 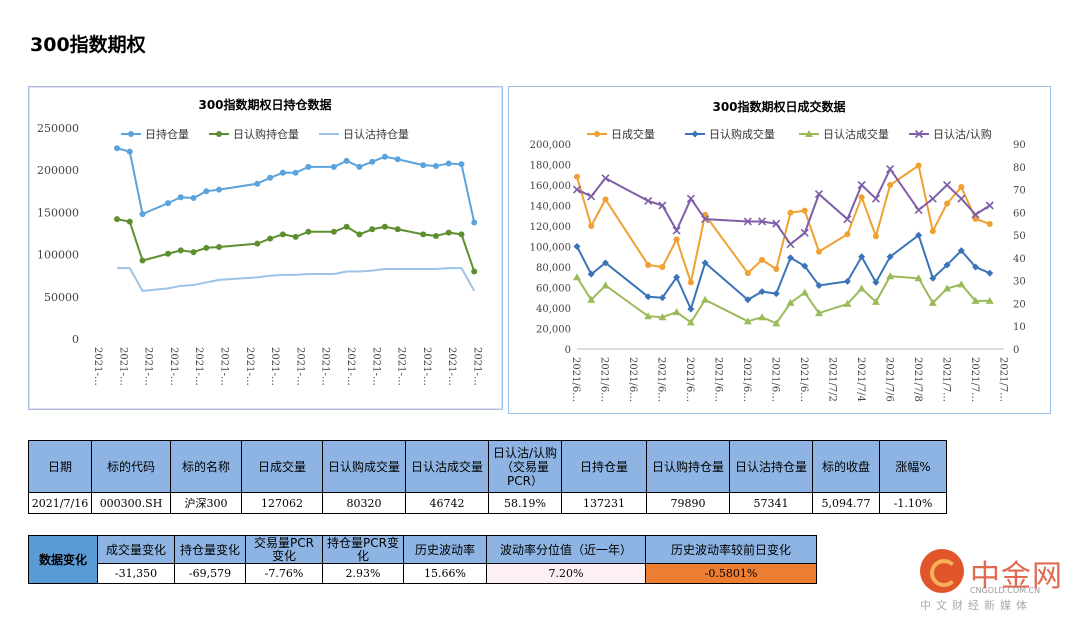 What do you see at coordinates (550, 207) in the screenshot?
I see `y-tick-label: 140,000` at bounding box center [550, 207].